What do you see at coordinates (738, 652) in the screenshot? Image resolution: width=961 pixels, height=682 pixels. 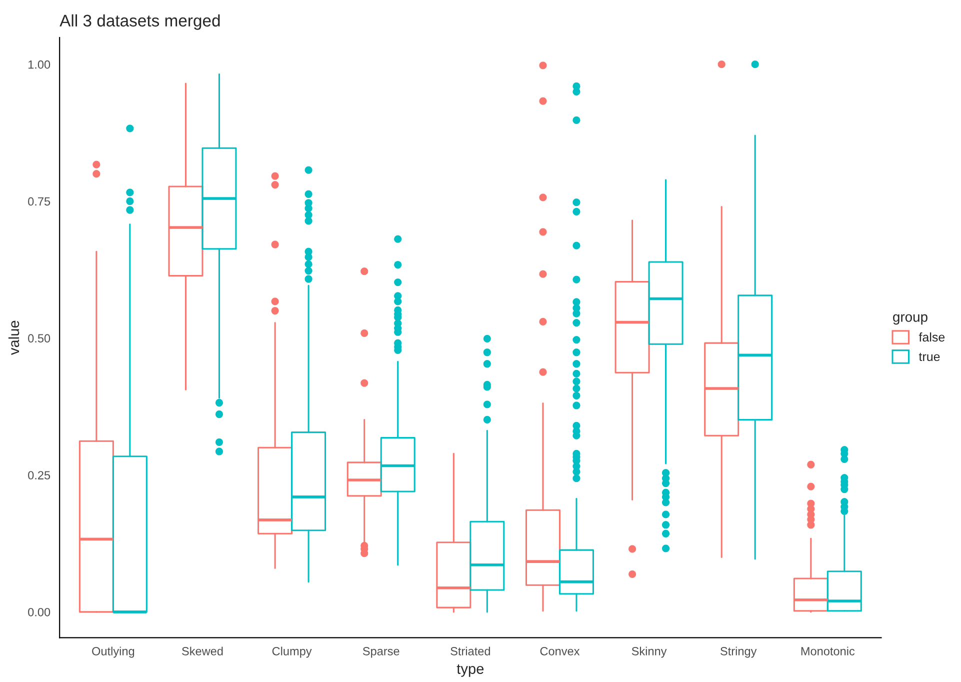 I see `x-tick-label: Stringy` at bounding box center [738, 652].